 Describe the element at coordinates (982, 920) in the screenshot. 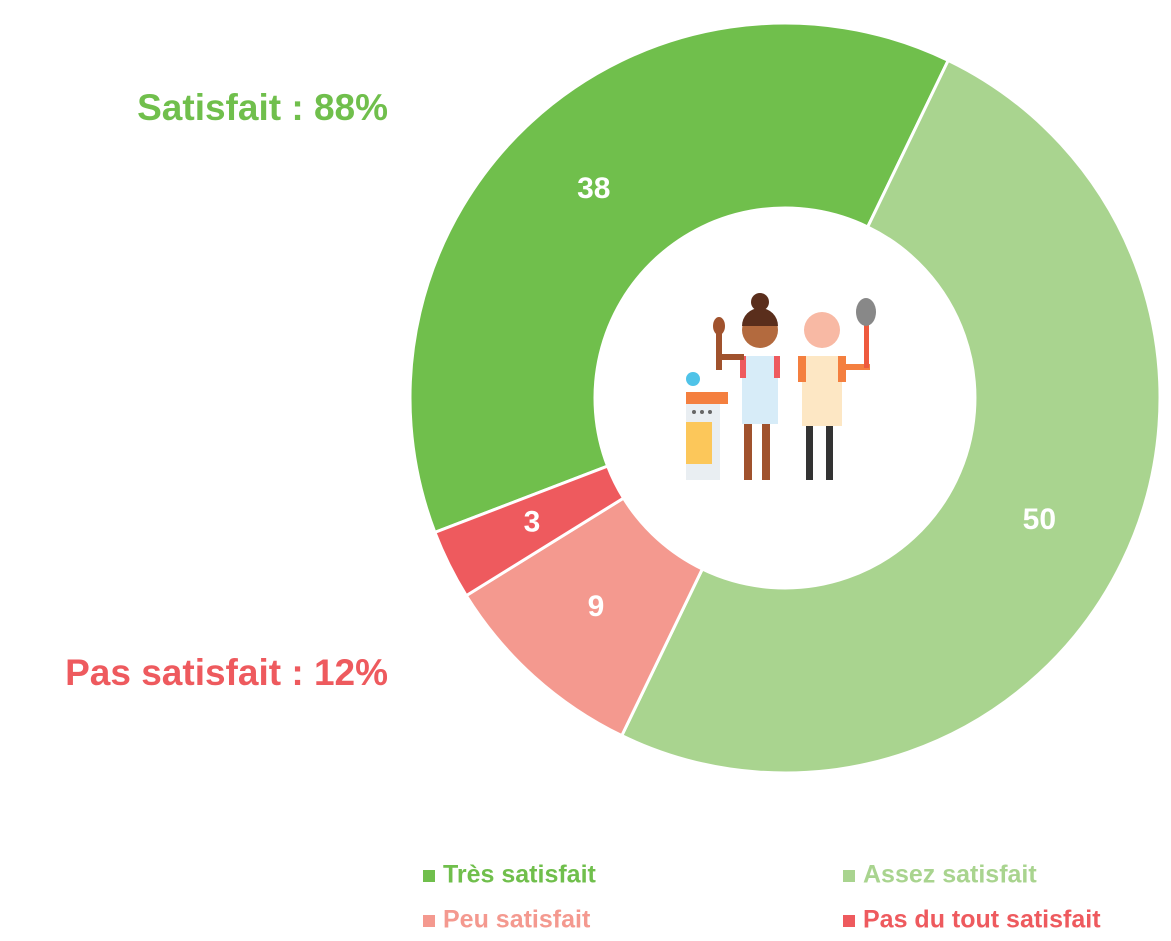

I see `legend-label: Pas du tout satisfait` at that location.